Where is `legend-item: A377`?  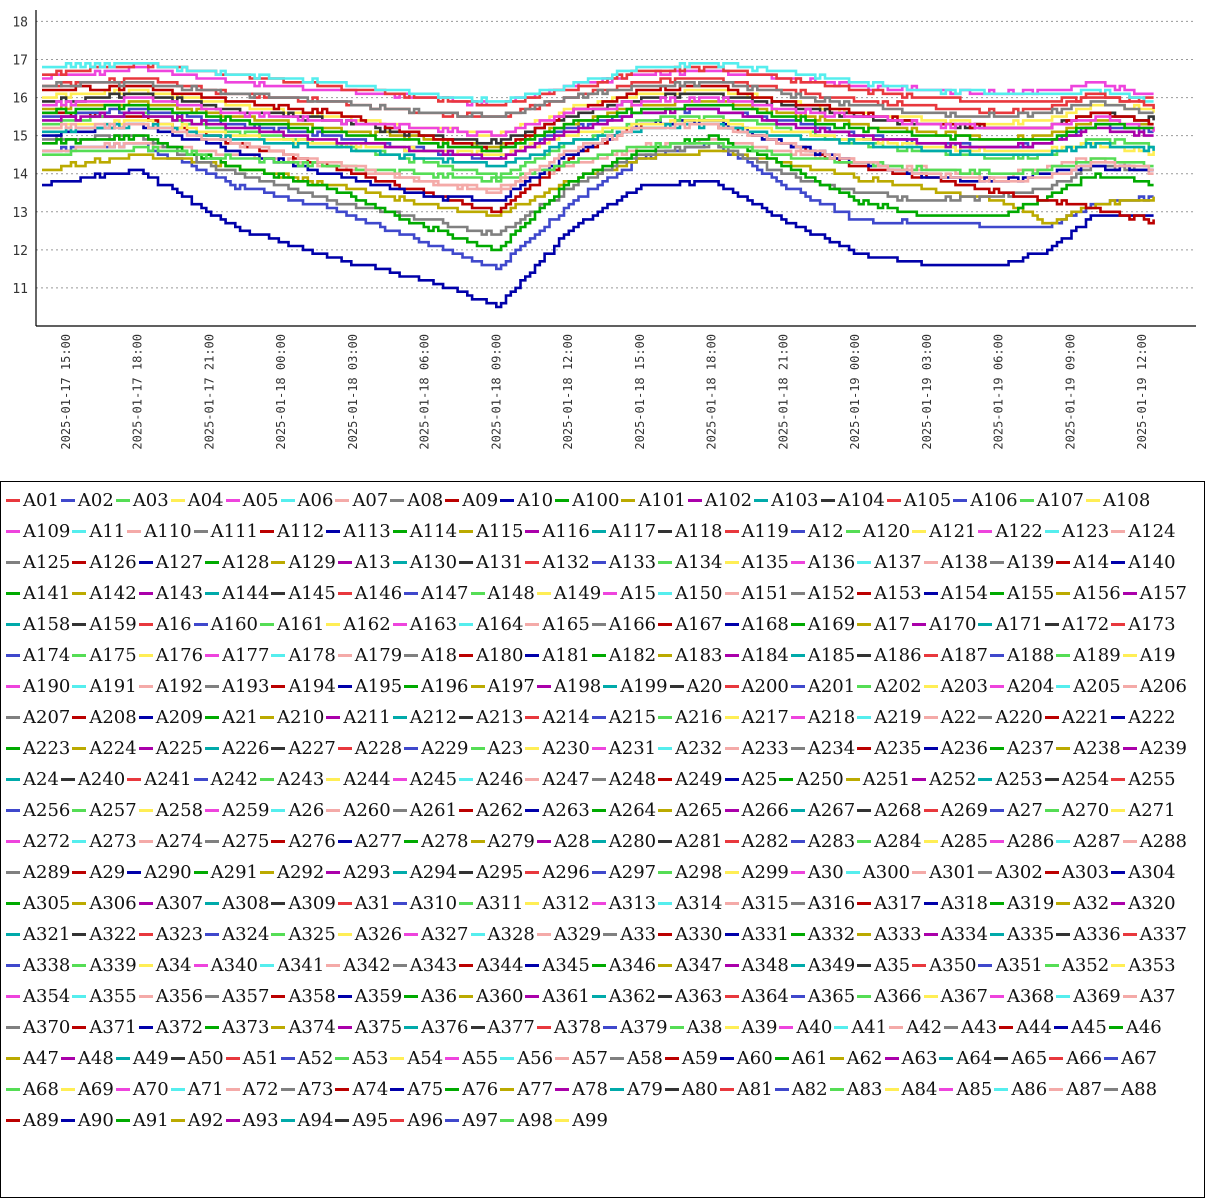
legend-item: A377 is located at coordinates (502, 1027).